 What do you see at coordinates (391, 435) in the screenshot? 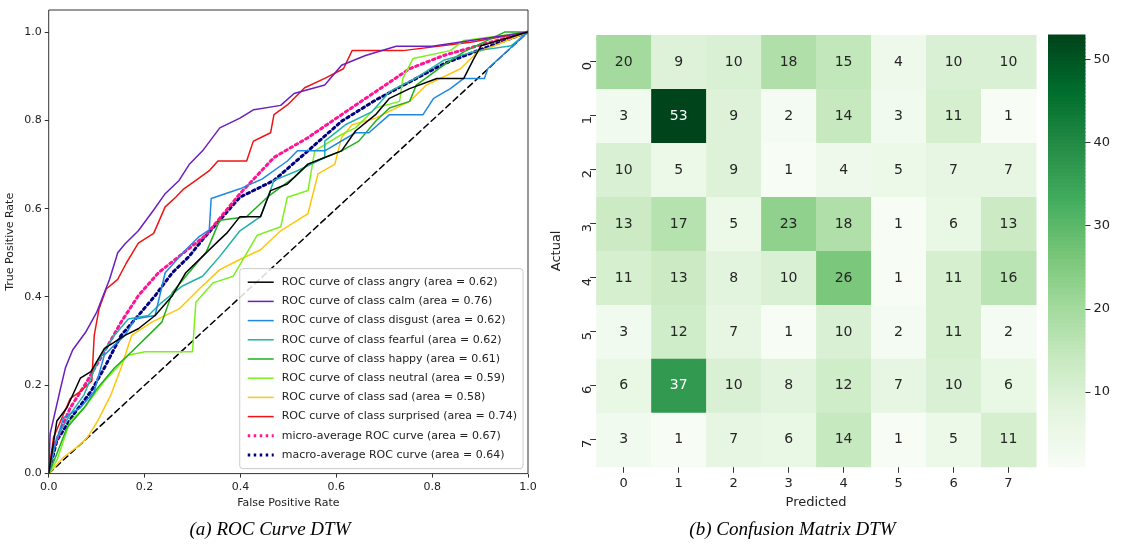
I see `legend-label: micro-average ROC curve (area = 0.67)` at bounding box center [391, 435].